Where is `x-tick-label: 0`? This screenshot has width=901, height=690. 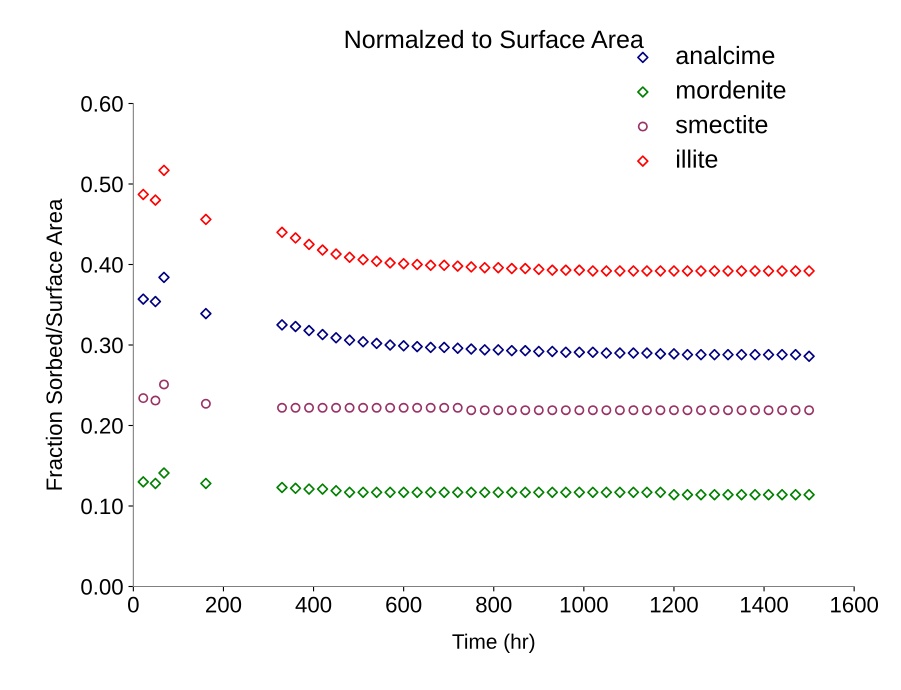
x-tick-label: 0 is located at coordinates (133, 604).